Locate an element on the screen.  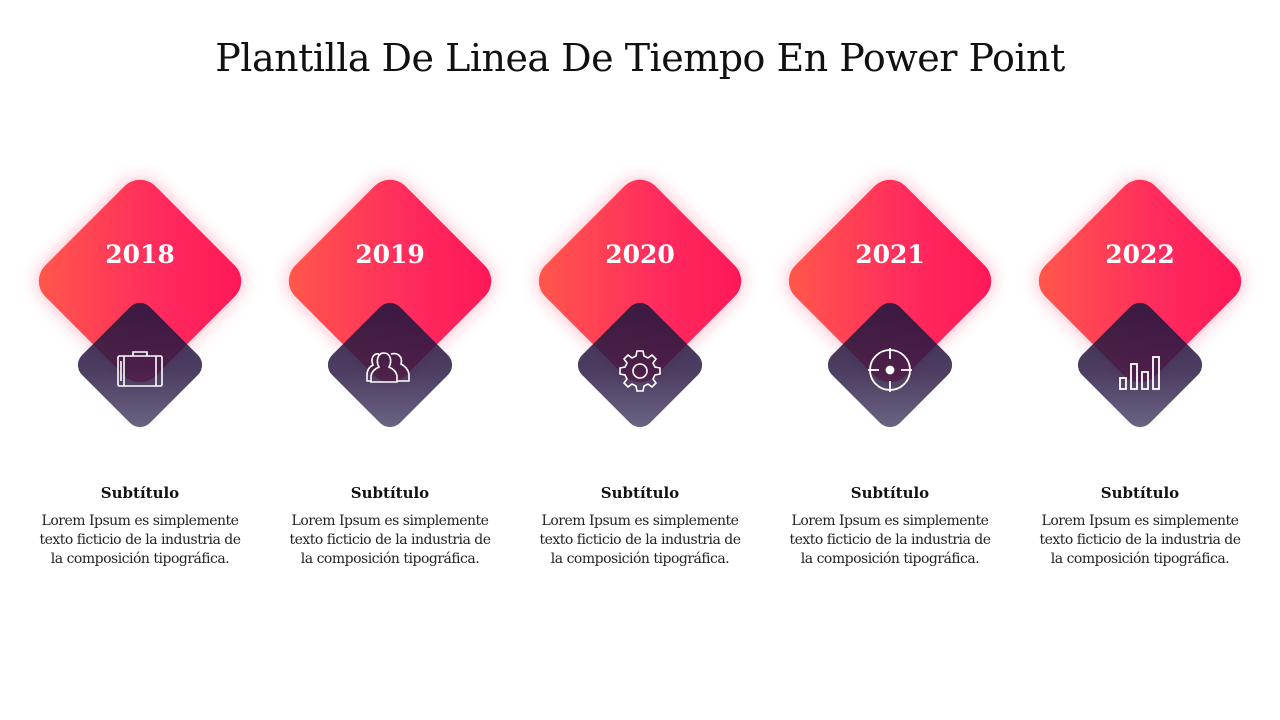
year-label: 2018 is located at coordinates (140, 254).